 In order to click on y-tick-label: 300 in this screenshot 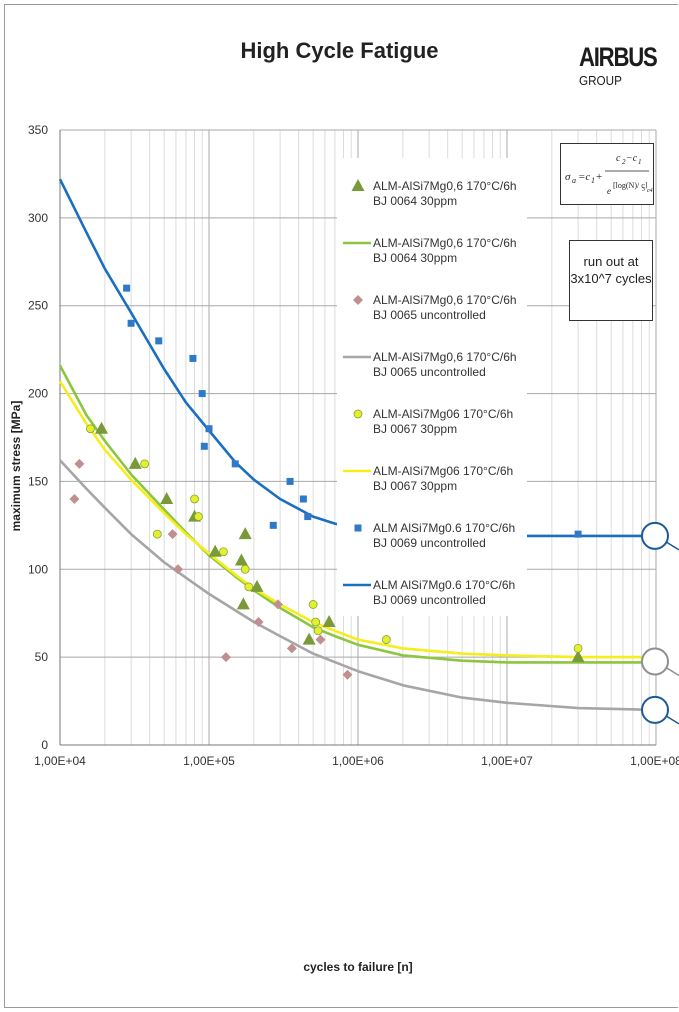, I will do `click(38, 218)`.